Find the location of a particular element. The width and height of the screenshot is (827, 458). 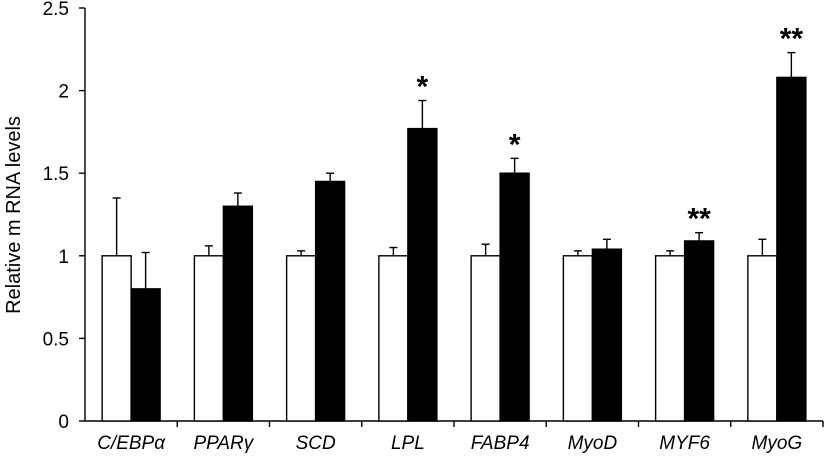

y-tick-label: 0.5 is located at coordinates (56, 339).